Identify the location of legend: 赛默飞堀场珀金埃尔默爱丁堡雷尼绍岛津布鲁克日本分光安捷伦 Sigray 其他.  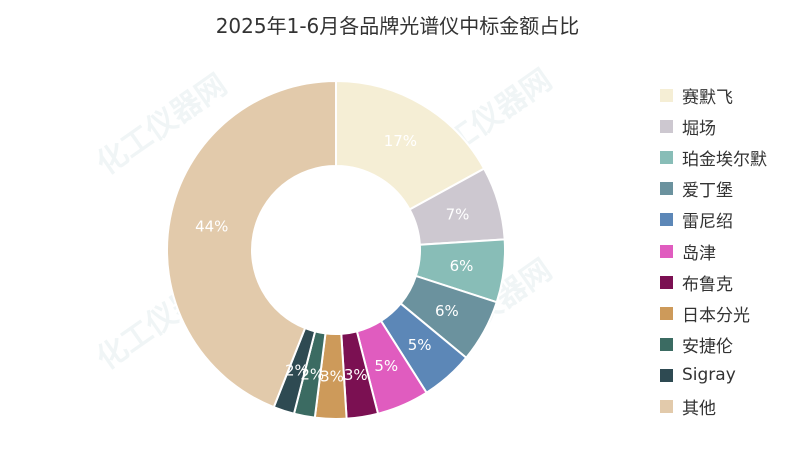
(713, 251).